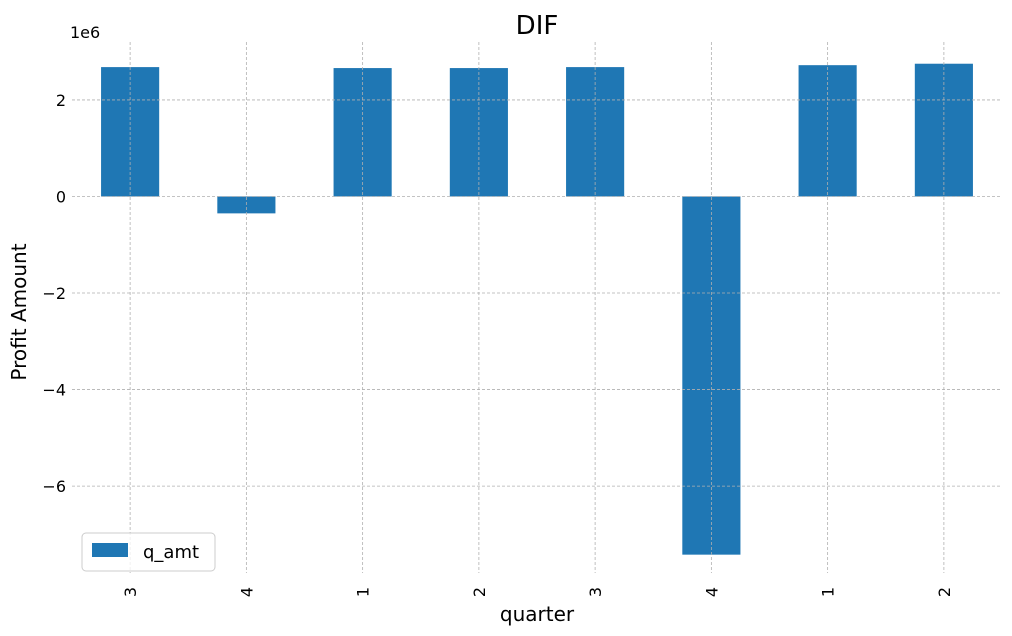 The height and width of the screenshot is (636, 1012). What do you see at coordinates (85, 32) in the screenshot?
I see `y-axis-offset-label: 1e6` at bounding box center [85, 32].